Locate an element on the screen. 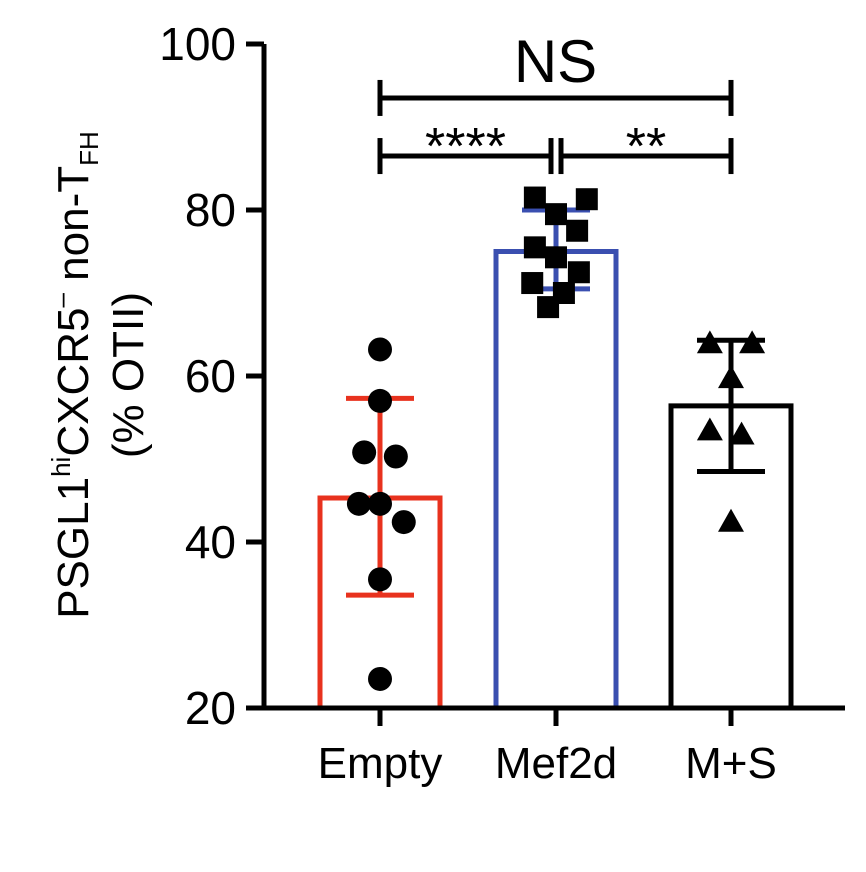 This screenshot has width=866, height=872. y-axis-label: PSGL1hiCXCR5– non-TFH (% OTII) is located at coordinates (99, 375).